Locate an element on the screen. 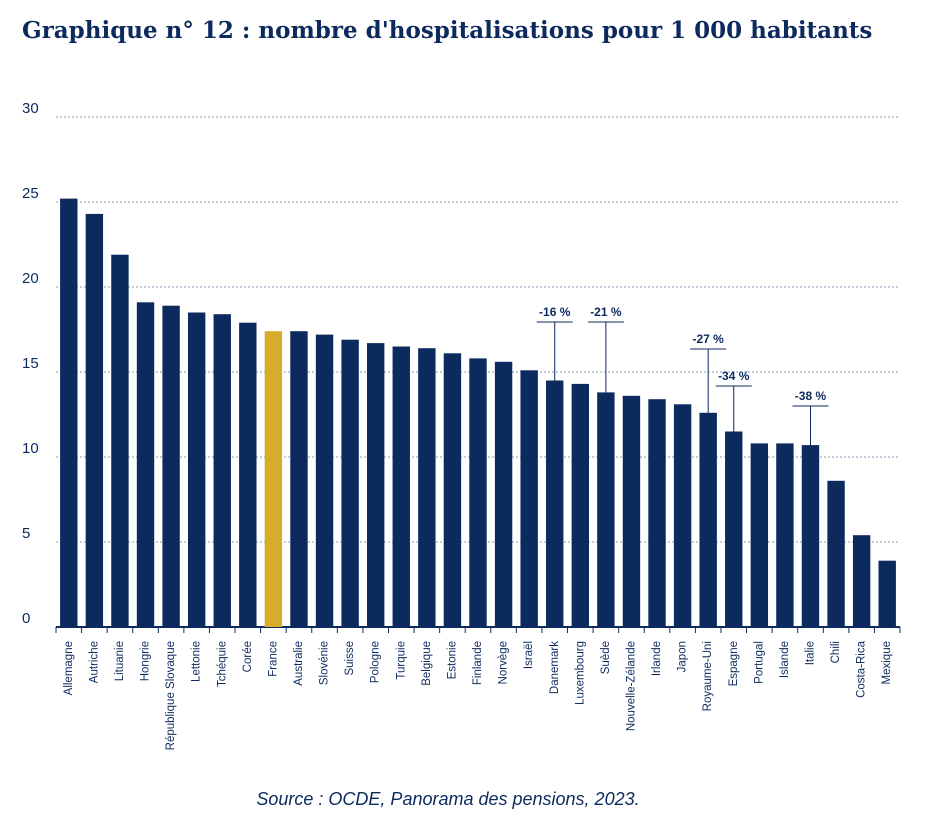 Image resolution: width=925 pixels, height=827 pixels. x-tick-label: Estonie is located at coordinates (452, 660).